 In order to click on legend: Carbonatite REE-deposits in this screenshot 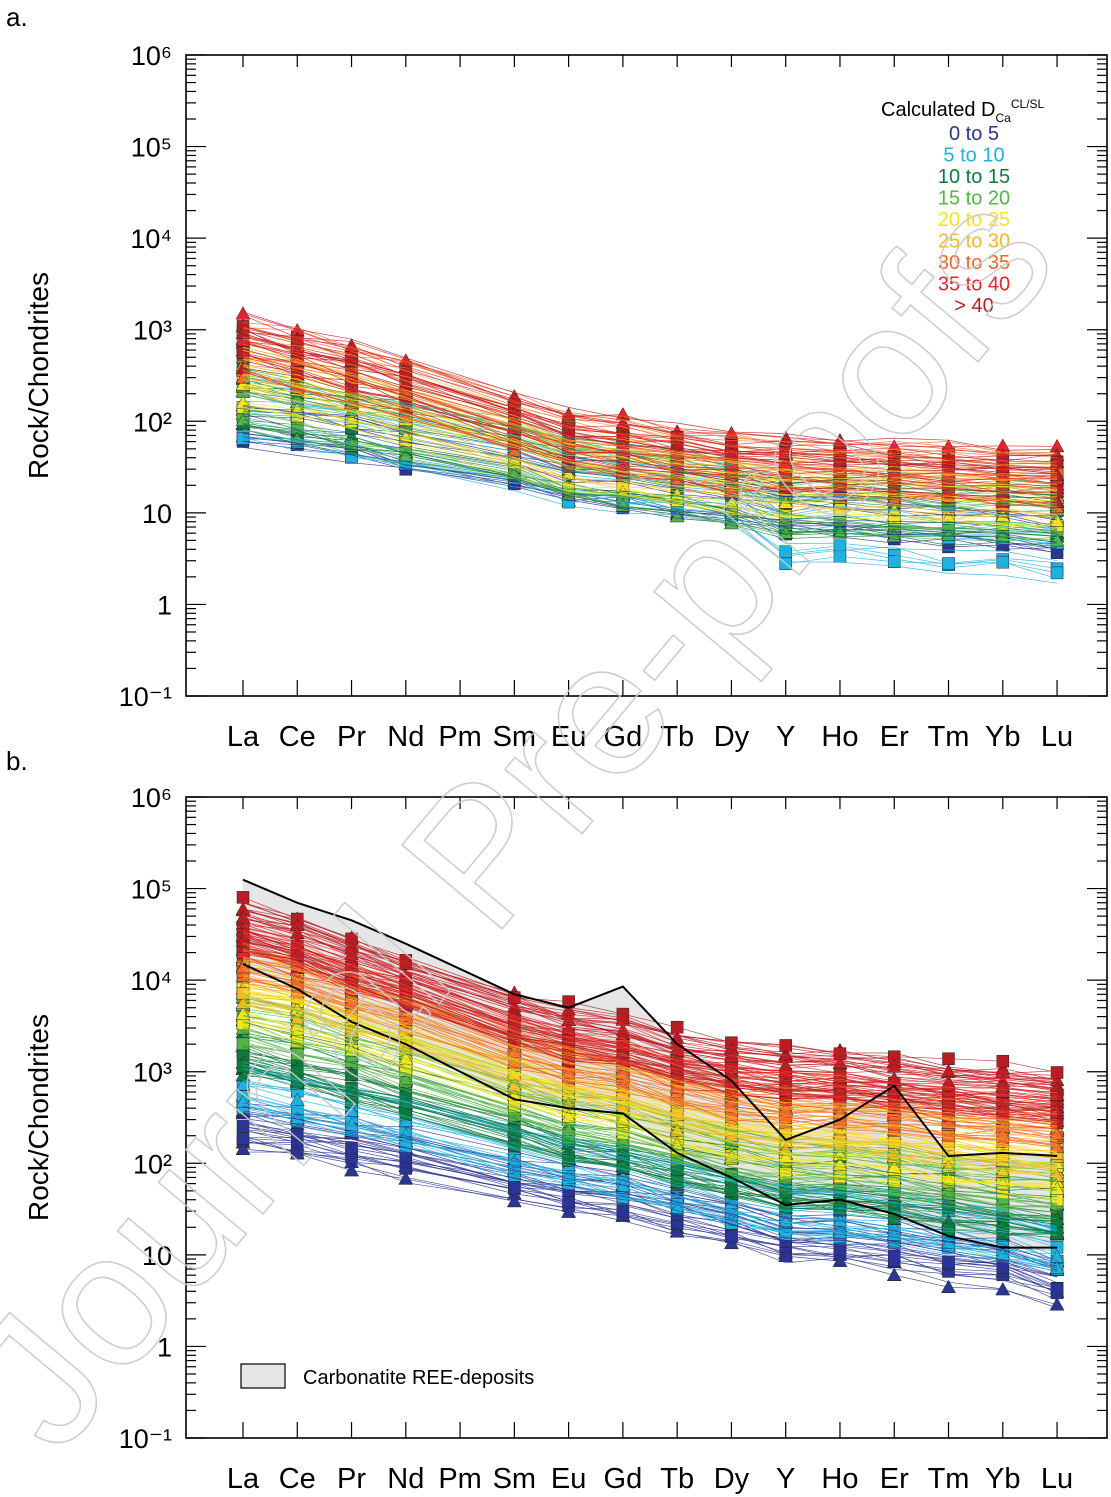, I will do `click(387, 1376)`.